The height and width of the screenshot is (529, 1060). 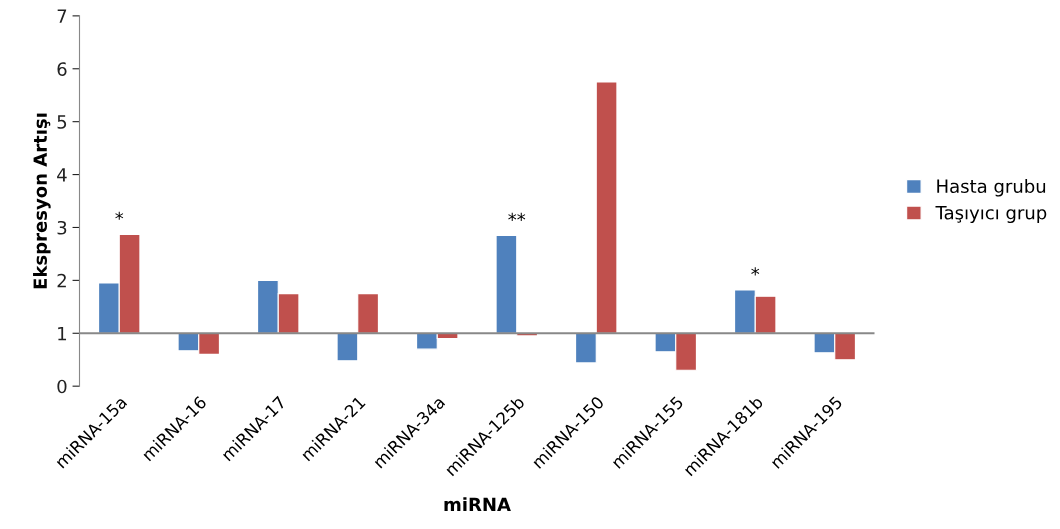 I want to click on y-tick-label: 7, so click(x=62, y=16).